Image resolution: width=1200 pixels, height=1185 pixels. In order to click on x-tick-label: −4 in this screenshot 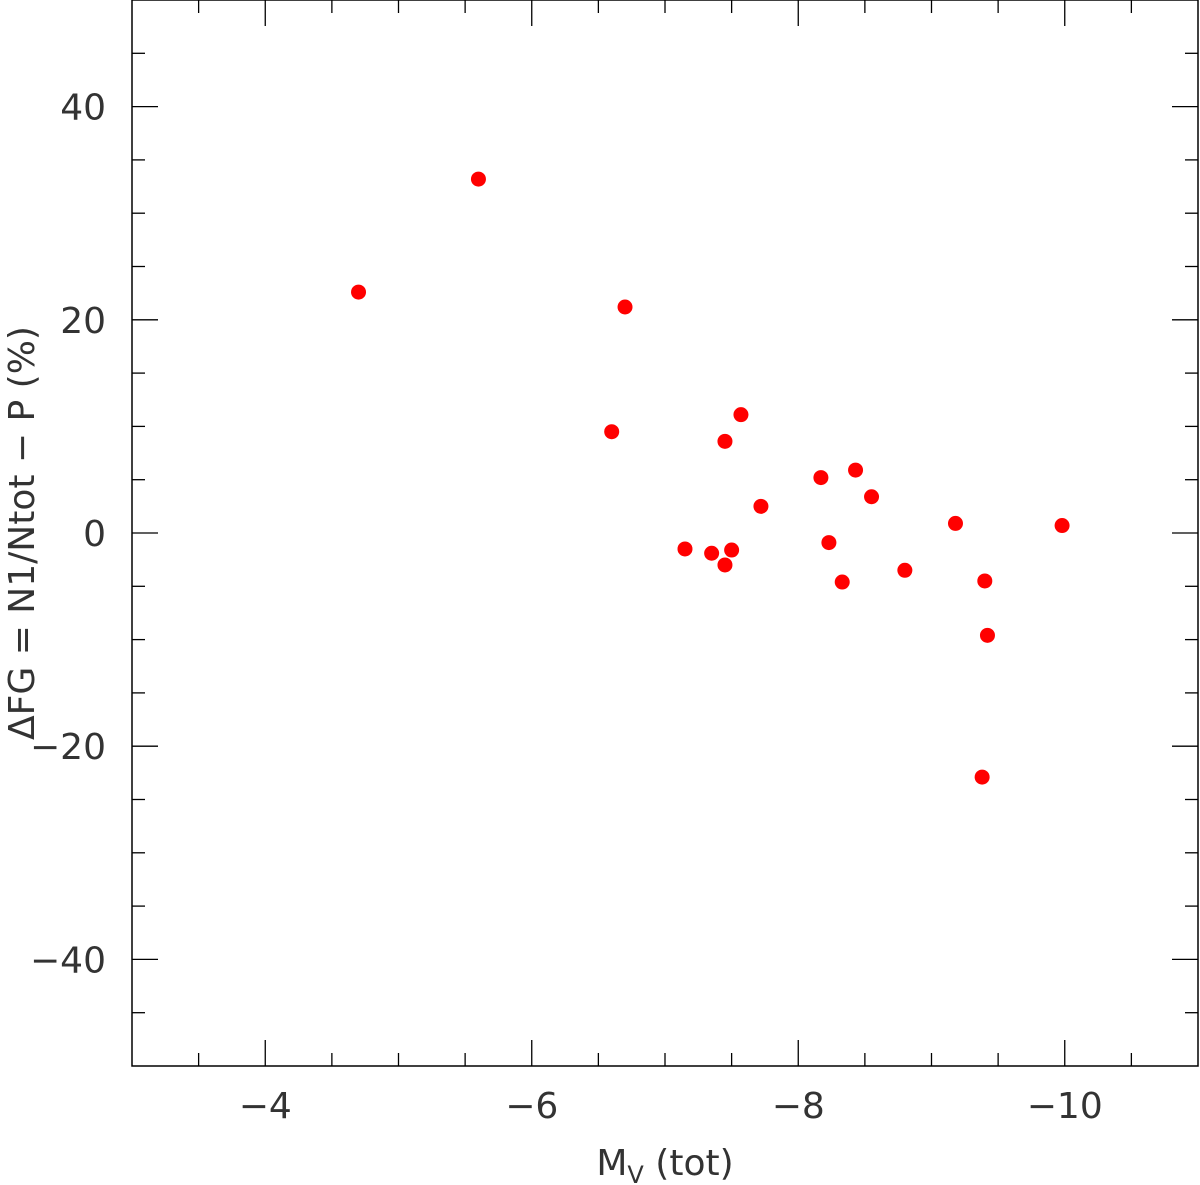, I will do `click(265, 1106)`.